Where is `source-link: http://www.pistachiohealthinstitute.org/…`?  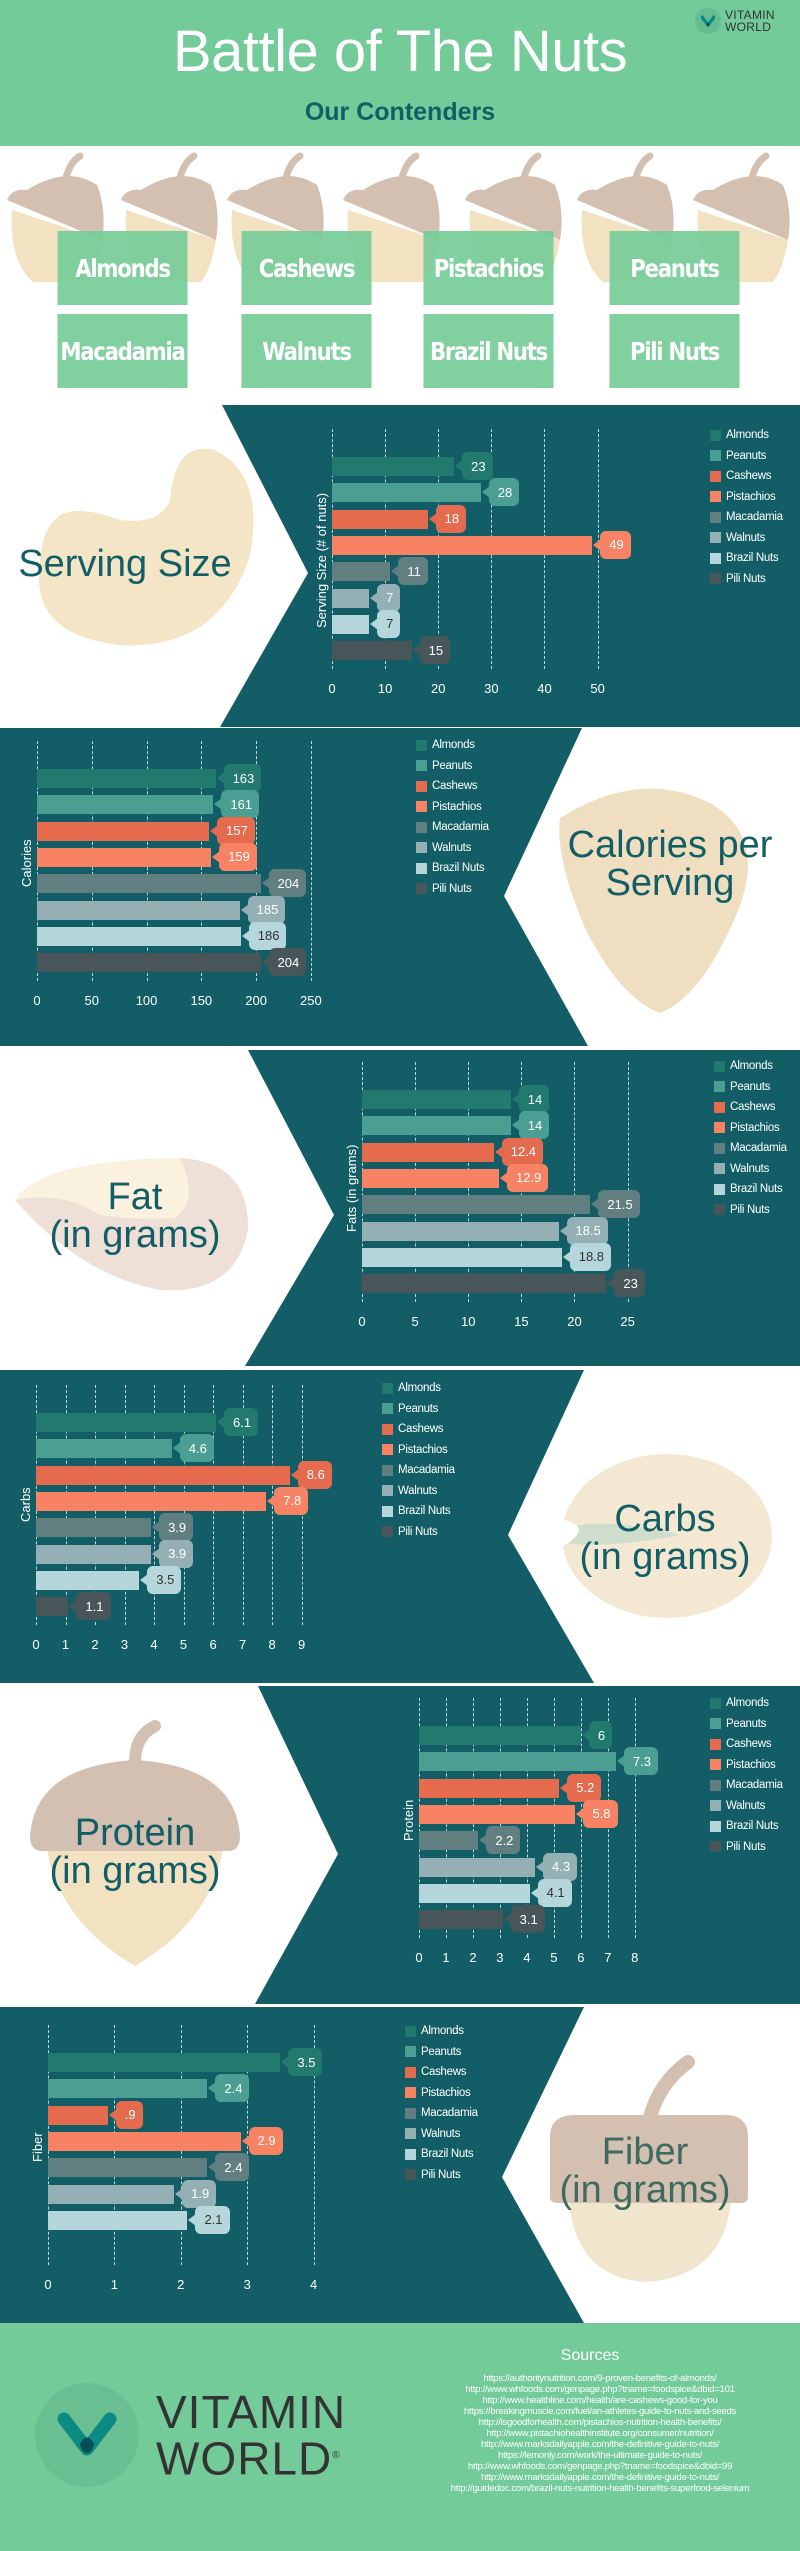
source-link: http://www.pistachiohealthinstitute.org/… is located at coordinates (600, 2433).